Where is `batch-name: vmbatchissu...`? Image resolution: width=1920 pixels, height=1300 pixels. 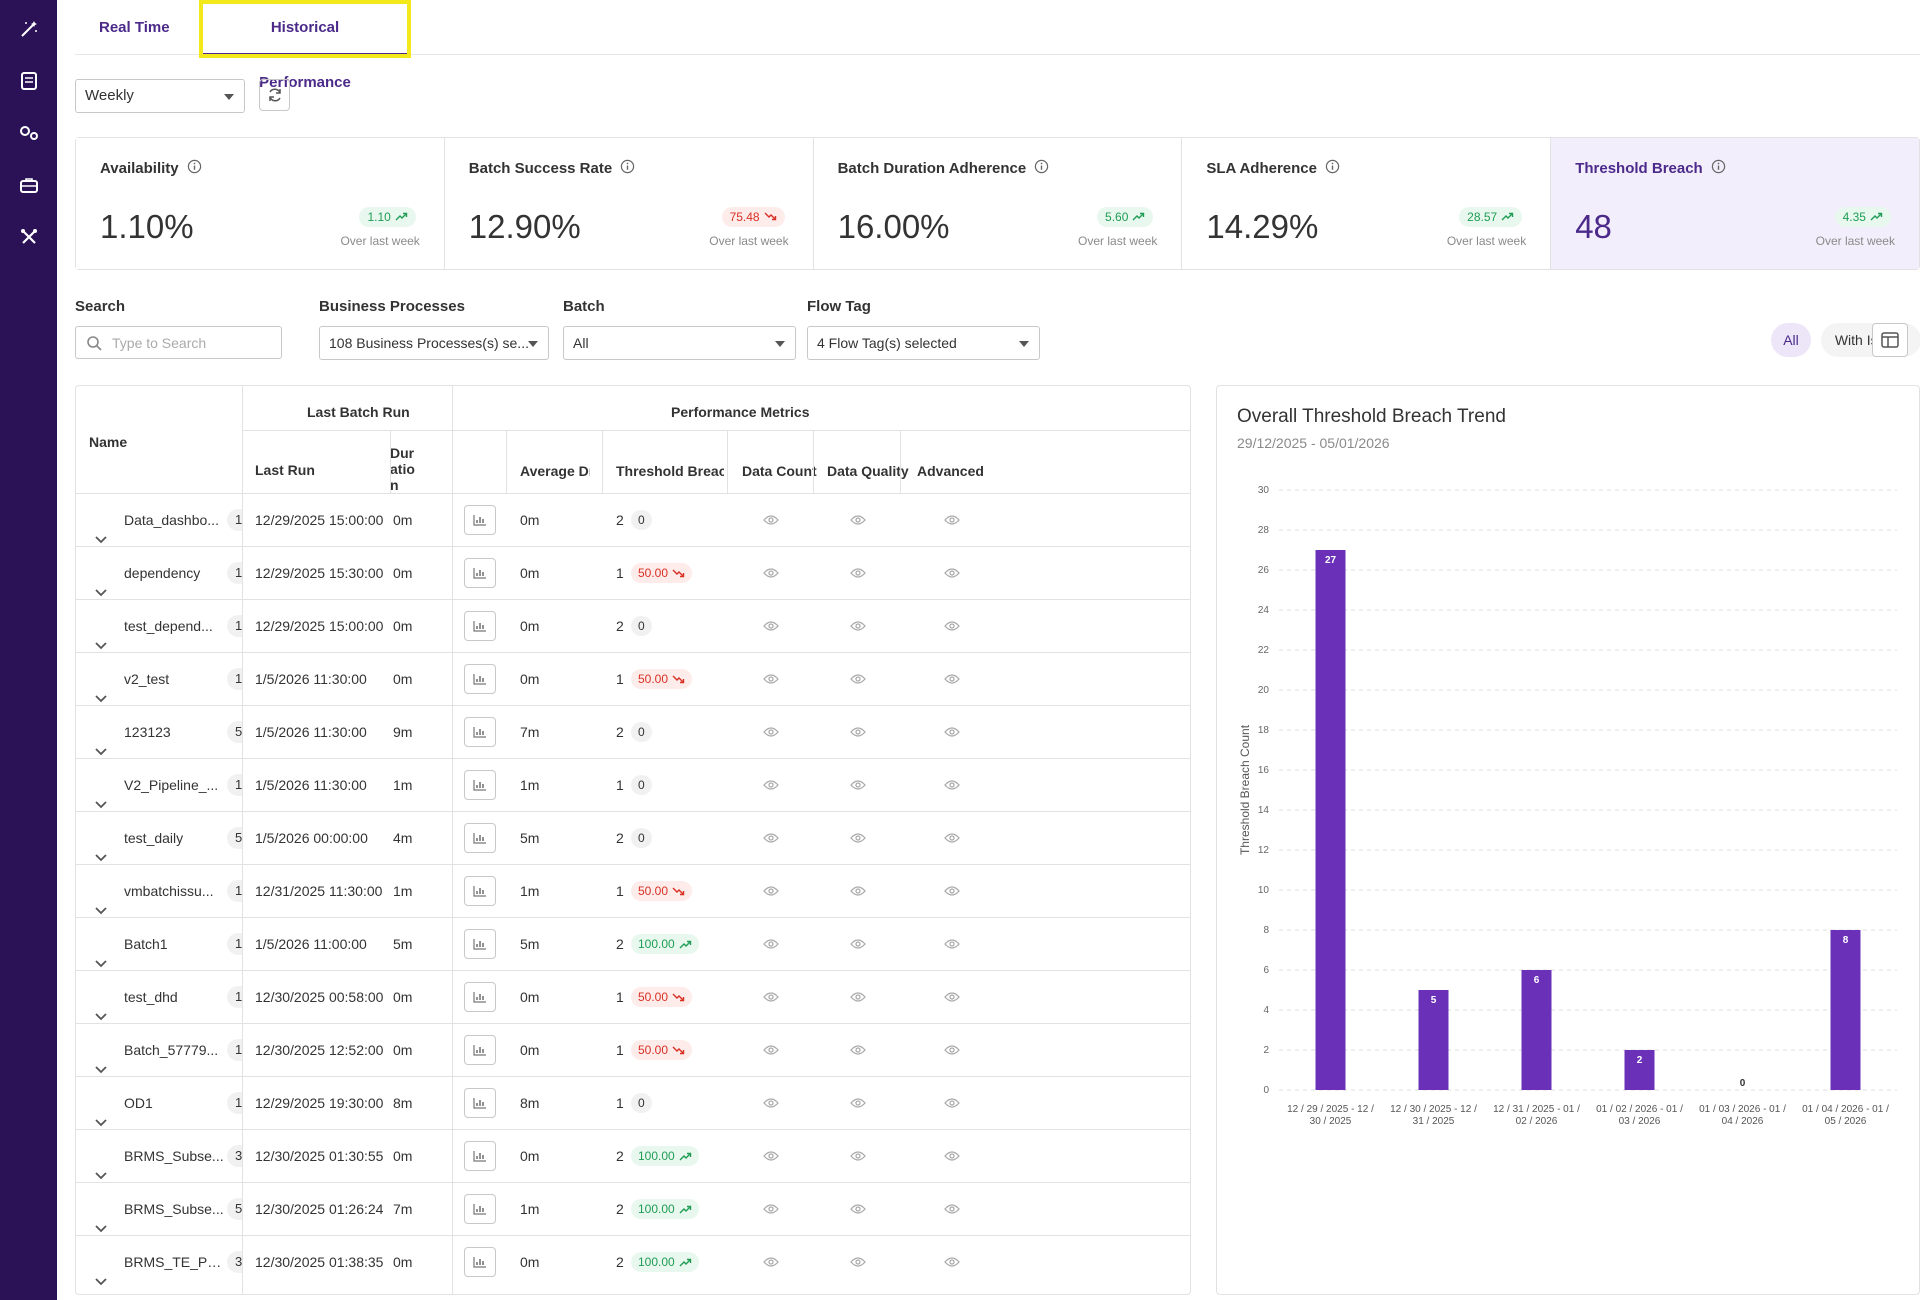 batch-name: vmbatchissu... is located at coordinates (169, 891).